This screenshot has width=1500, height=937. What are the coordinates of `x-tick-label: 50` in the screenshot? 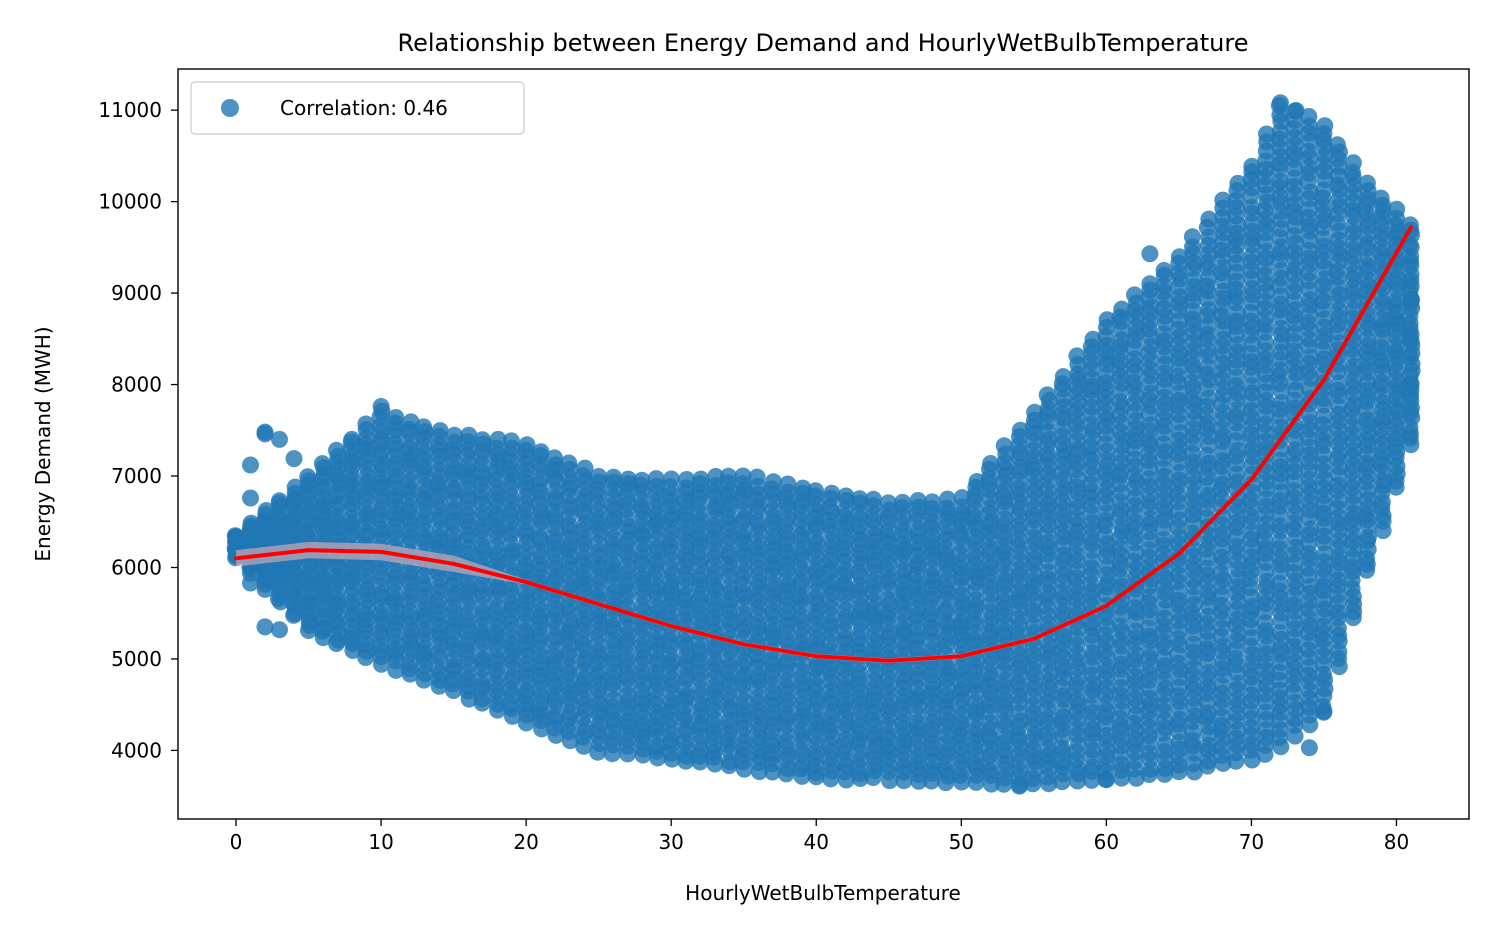 It's located at (961, 842).